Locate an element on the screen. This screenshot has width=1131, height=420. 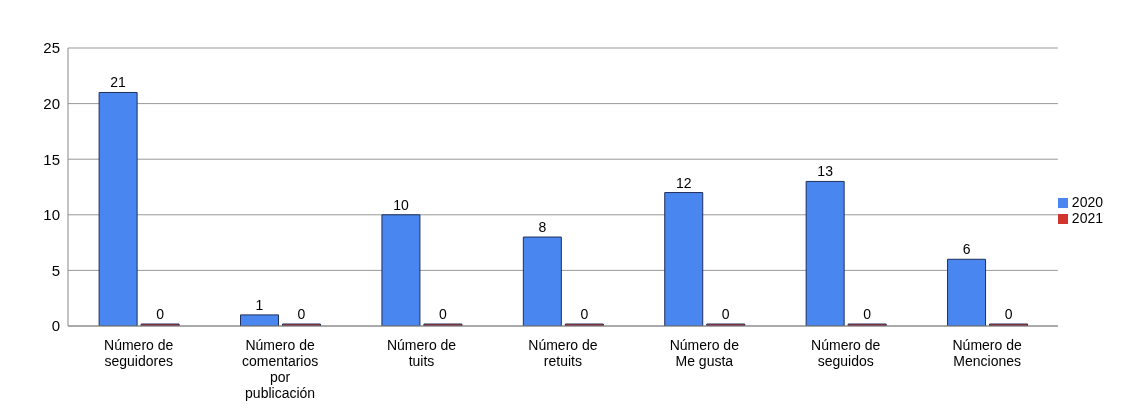
y-tick-label: 10 is located at coordinates (51, 215).